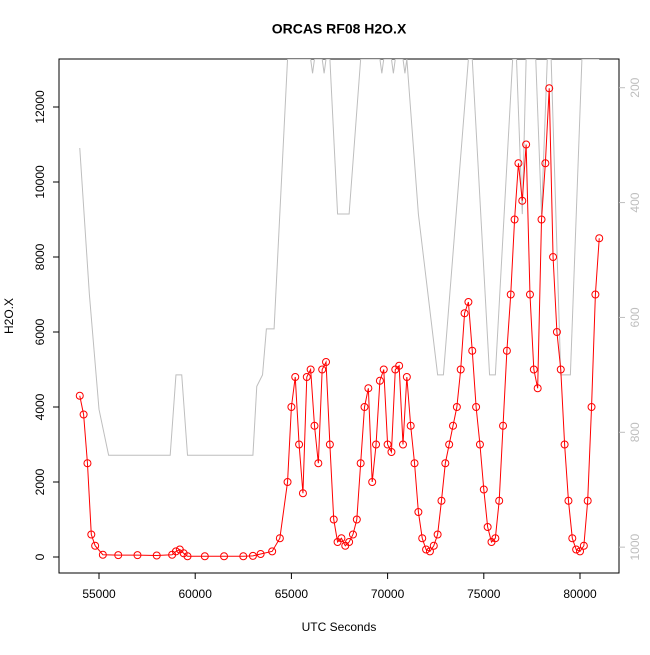 The width and height of the screenshot is (650, 655). What do you see at coordinates (292, 594) in the screenshot?
I see `x-tick-label: 65000` at bounding box center [292, 594].